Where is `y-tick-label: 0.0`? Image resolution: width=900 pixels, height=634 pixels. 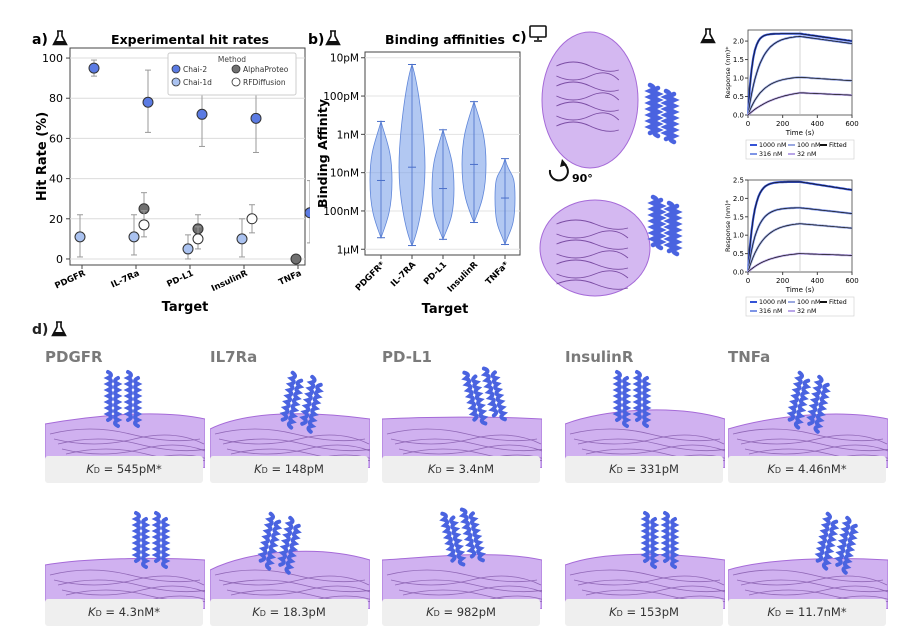
y-tick-label: 0.0 is located at coordinates (738, 273).